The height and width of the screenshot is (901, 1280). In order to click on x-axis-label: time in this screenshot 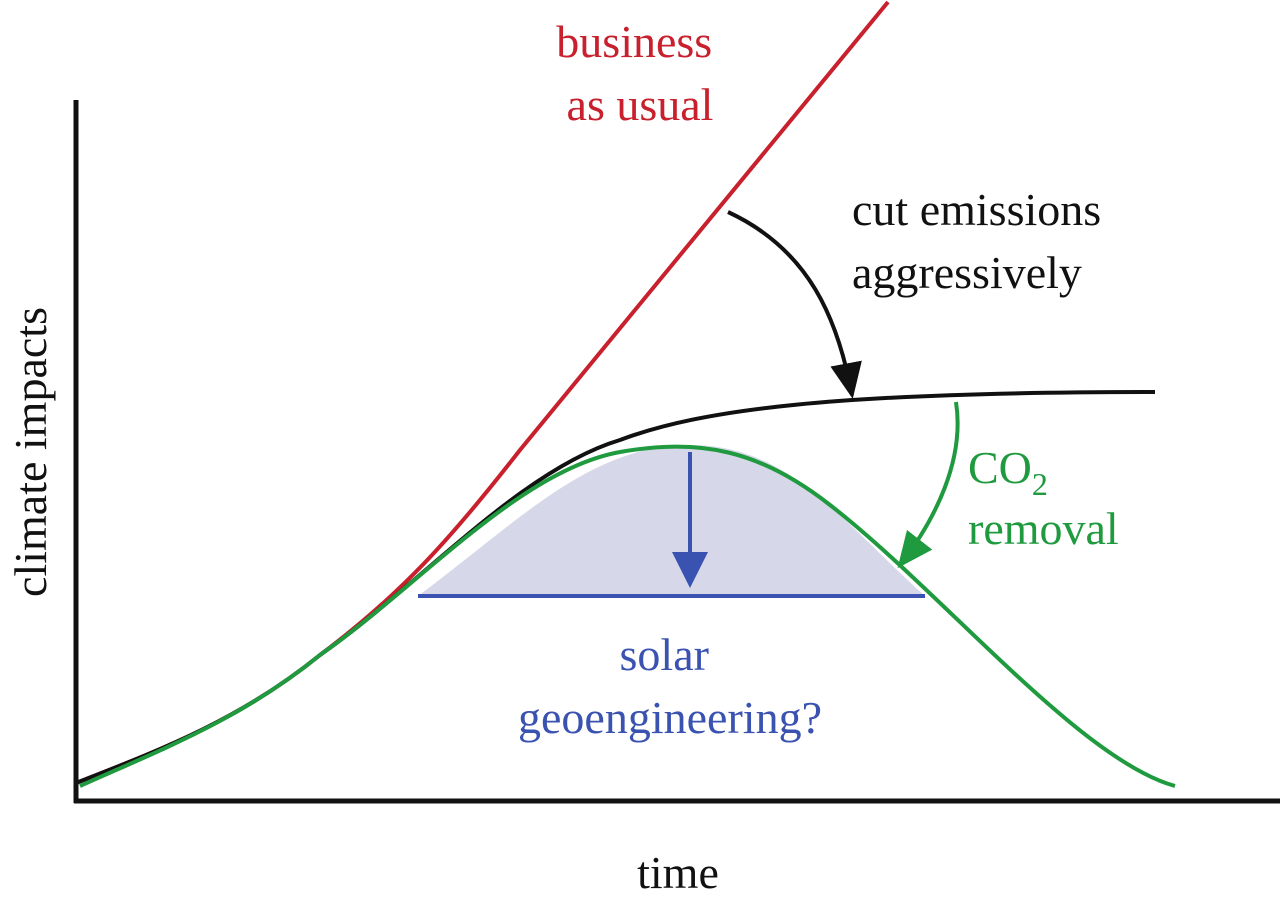, I will do `click(678, 872)`.